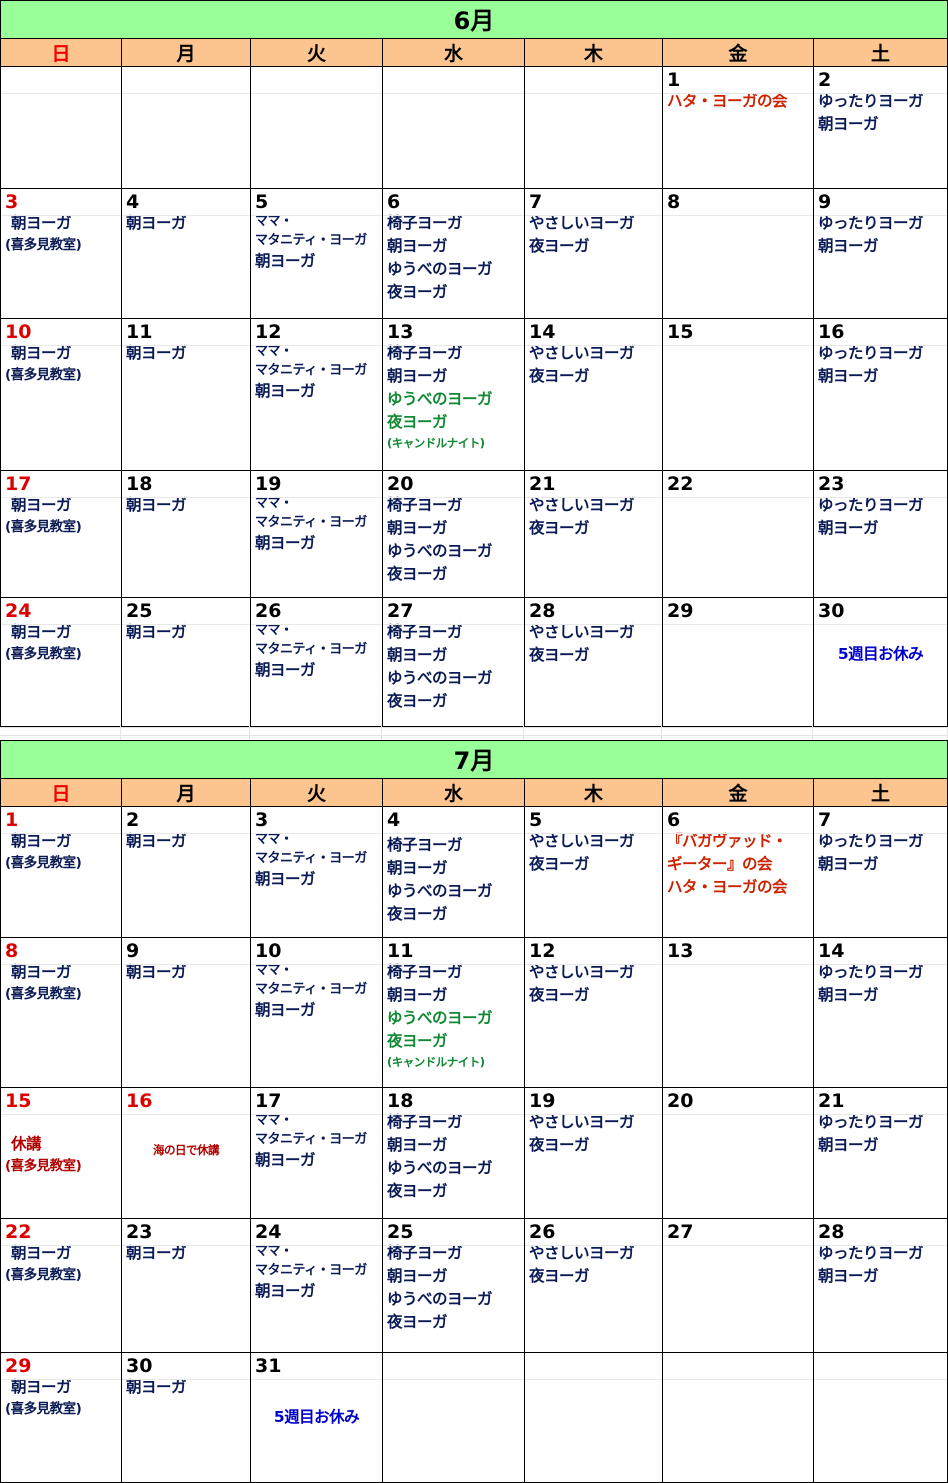  Describe the element at coordinates (593, 1285) in the screenshot. I see `day-cell: 26 やさしいヨーガ 夜ヨーガ` at that location.